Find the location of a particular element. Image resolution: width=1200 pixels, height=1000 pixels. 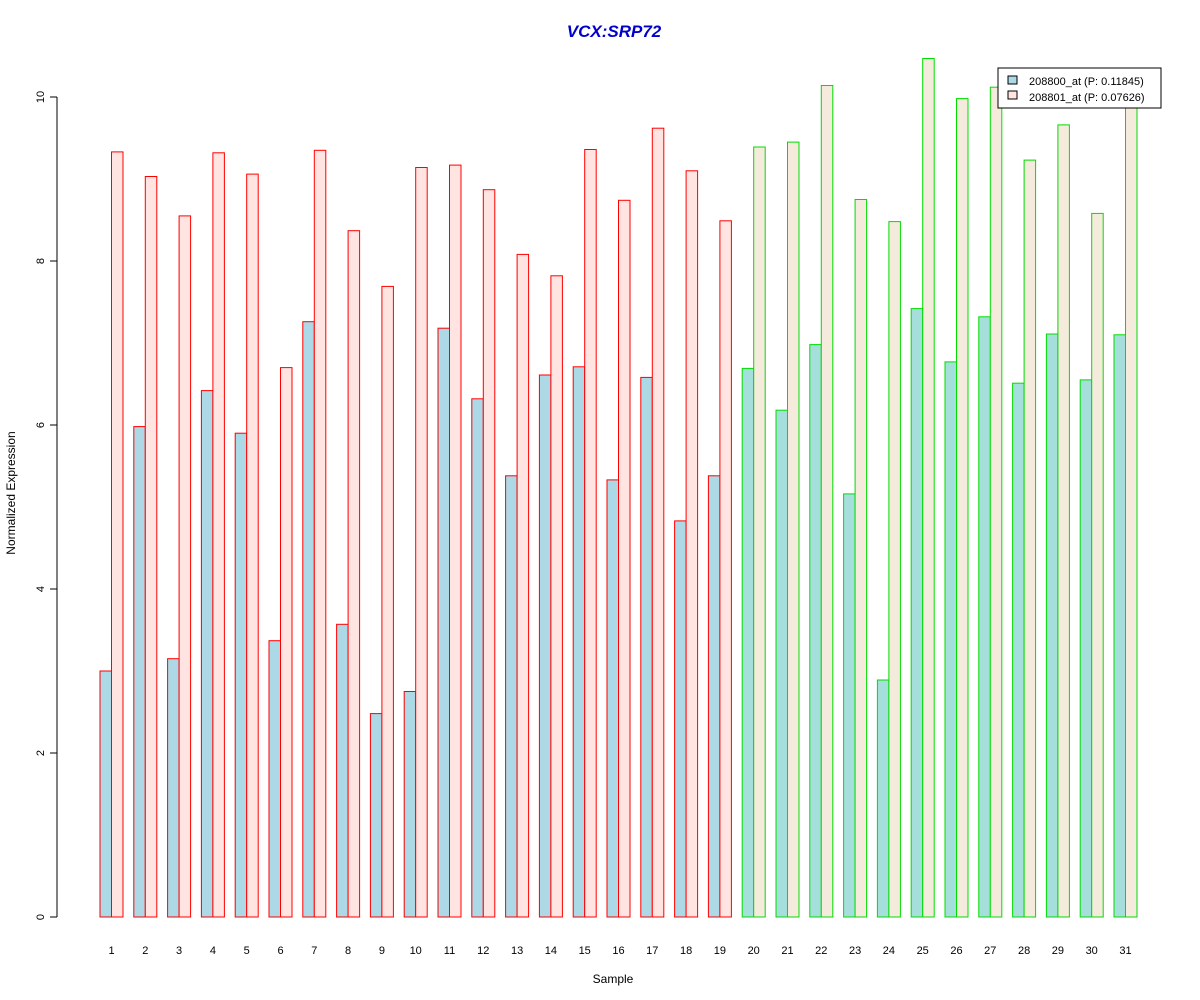

legend-label-series-1: 208800_at (P: 0.11845) is located at coordinates (1086, 82).